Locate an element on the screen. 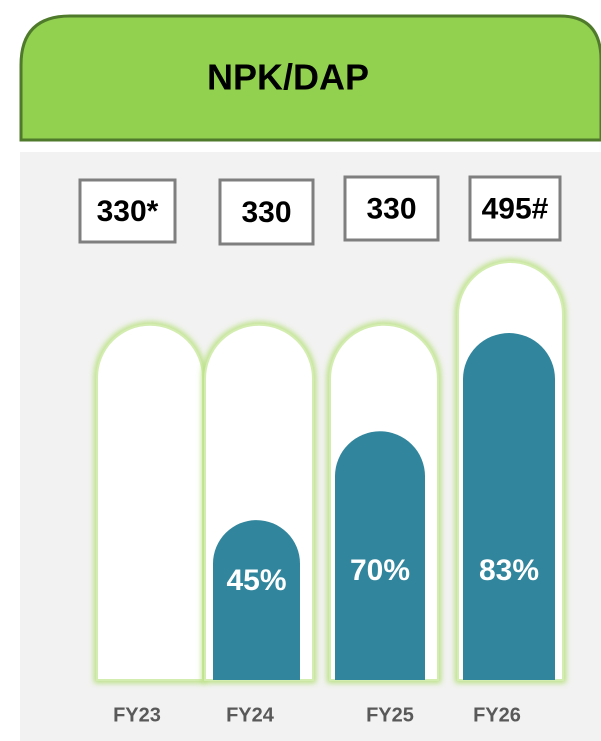 The height and width of the screenshot is (741, 601). x-tick-label: FY23 is located at coordinates (137, 715).